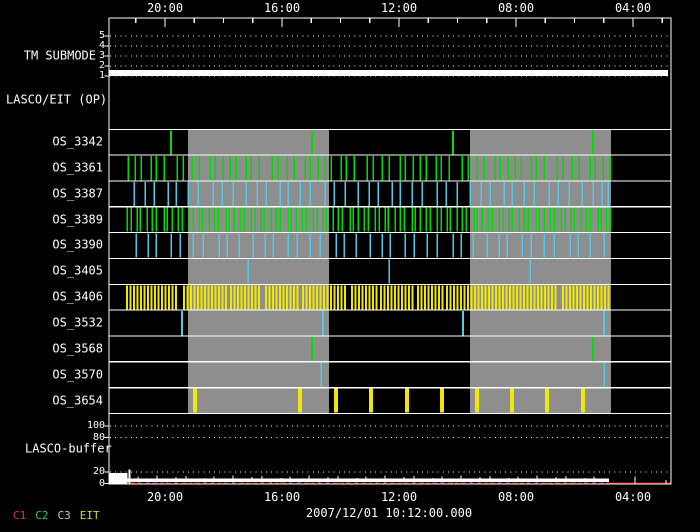 The width and height of the screenshot is (700, 532). Describe the element at coordinates (118, 479) in the screenshot. I see `buffer-left-block` at that location.